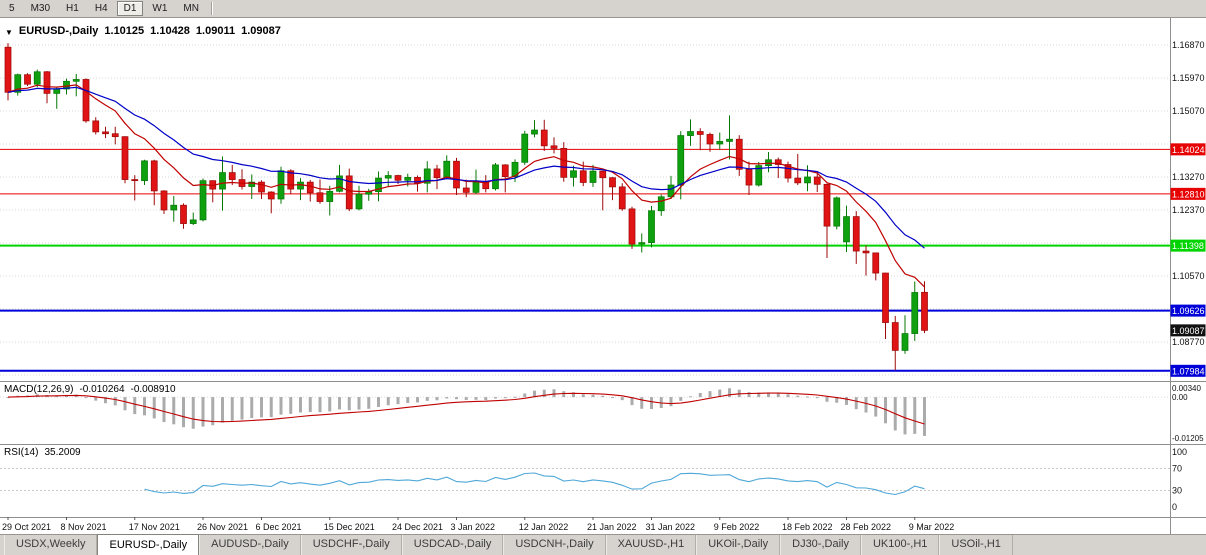 The height and width of the screenshot is (555, 1206). What do you see at coordinates (1188, 246) in the screenshot?
I see `price-level-badge-text: 1.11398` at bounding box center [1188, 246].